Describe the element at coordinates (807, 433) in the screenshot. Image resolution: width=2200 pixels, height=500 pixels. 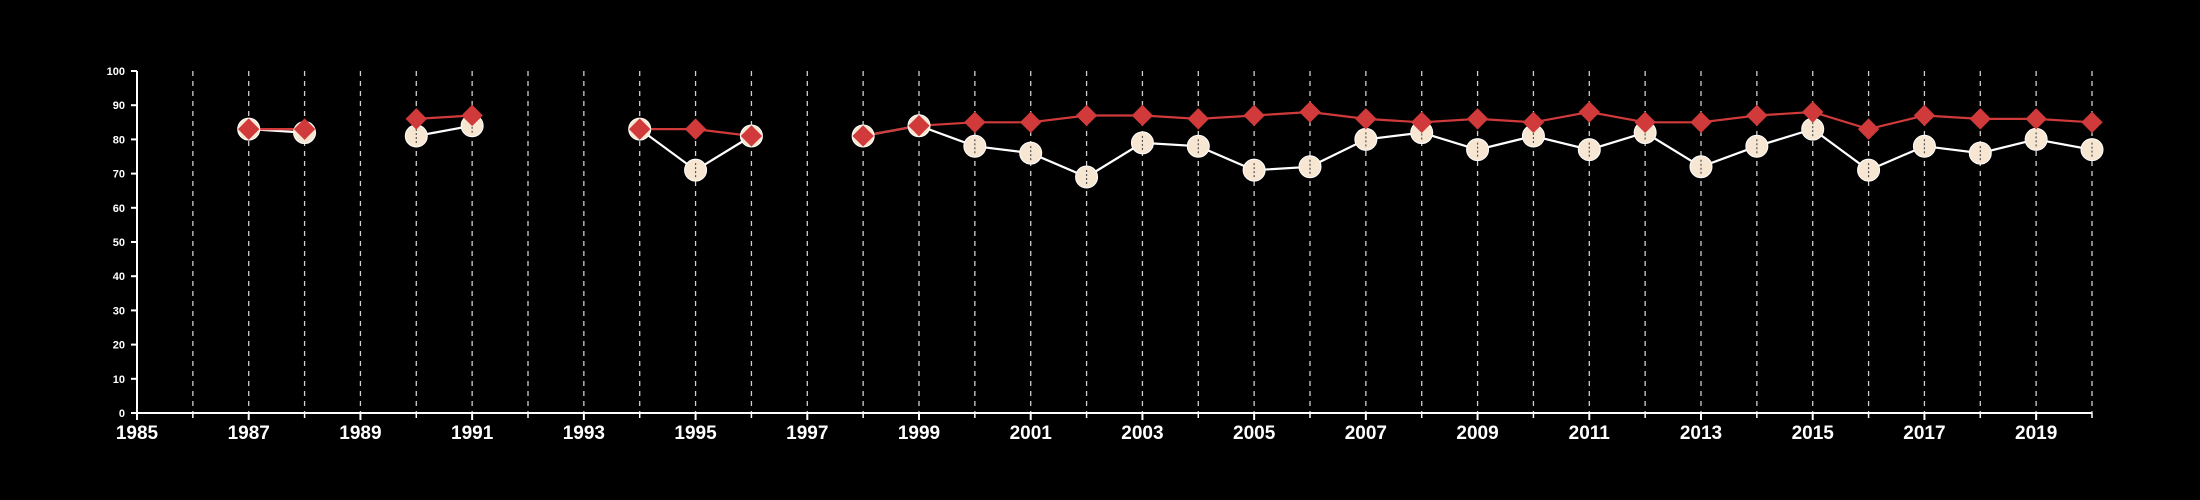
I see `x-tick-label: 1997` at that location.